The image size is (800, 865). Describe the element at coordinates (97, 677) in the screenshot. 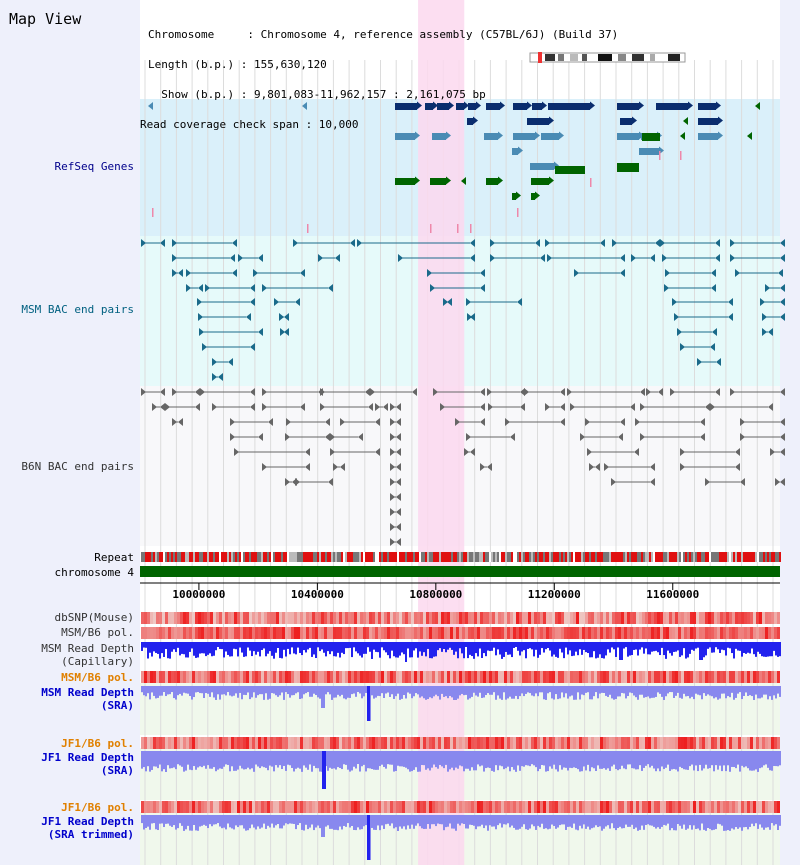

I see `track-label-msm-pol-2: MSM/B6 pol.` at that location.